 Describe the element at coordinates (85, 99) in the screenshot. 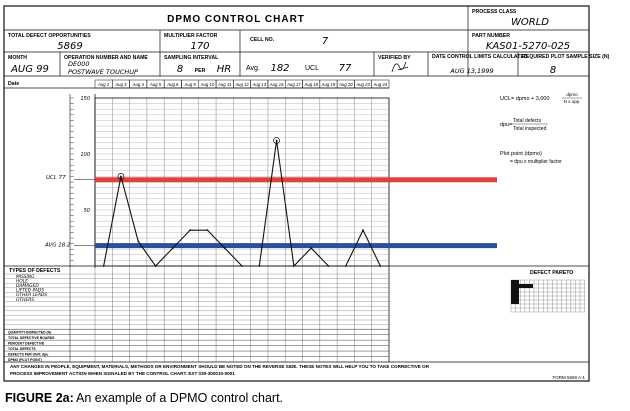

I see `y-tick-label: 150` at that location.